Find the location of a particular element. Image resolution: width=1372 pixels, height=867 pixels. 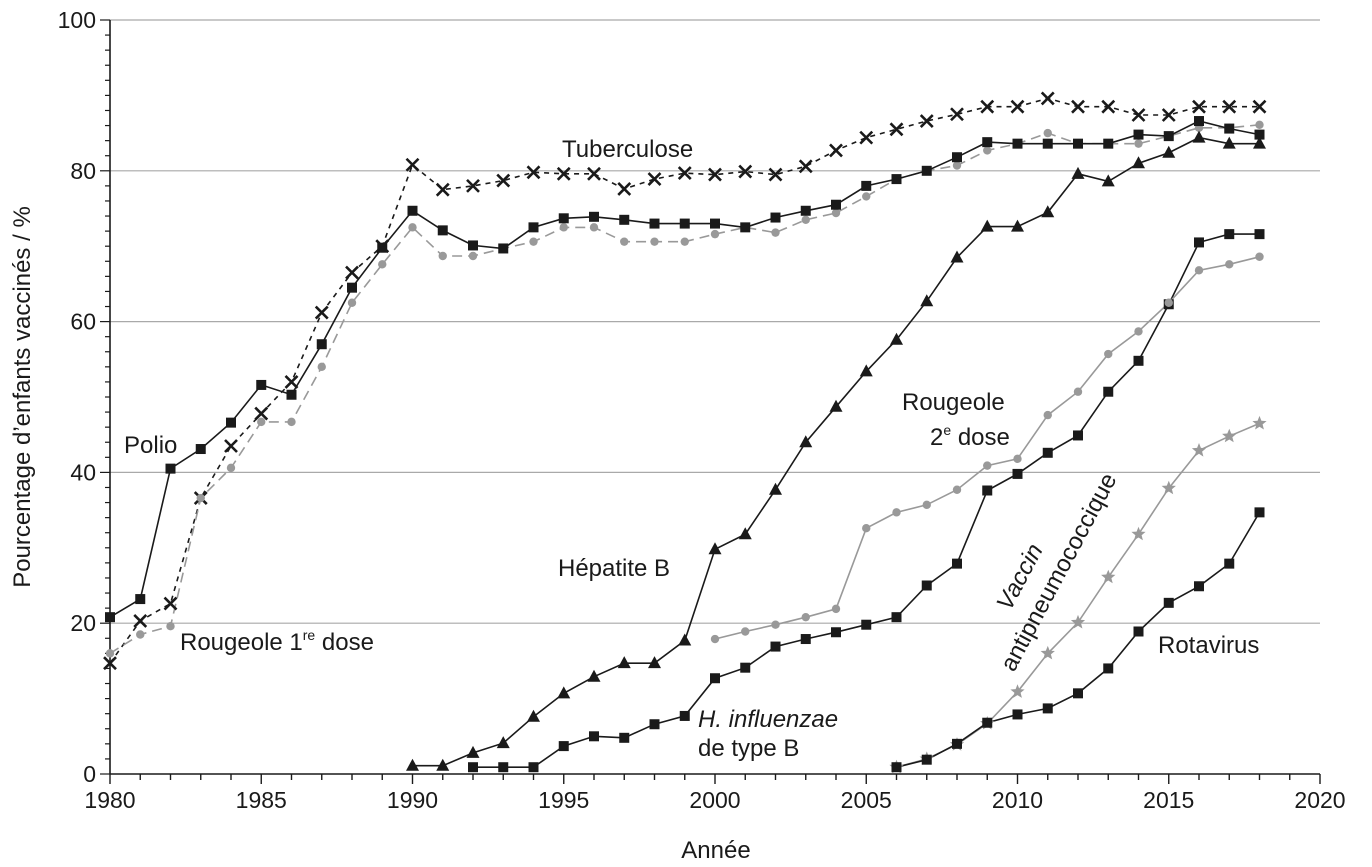

x-tick-label-1985: 1985 is located at coordinates (261, 800).